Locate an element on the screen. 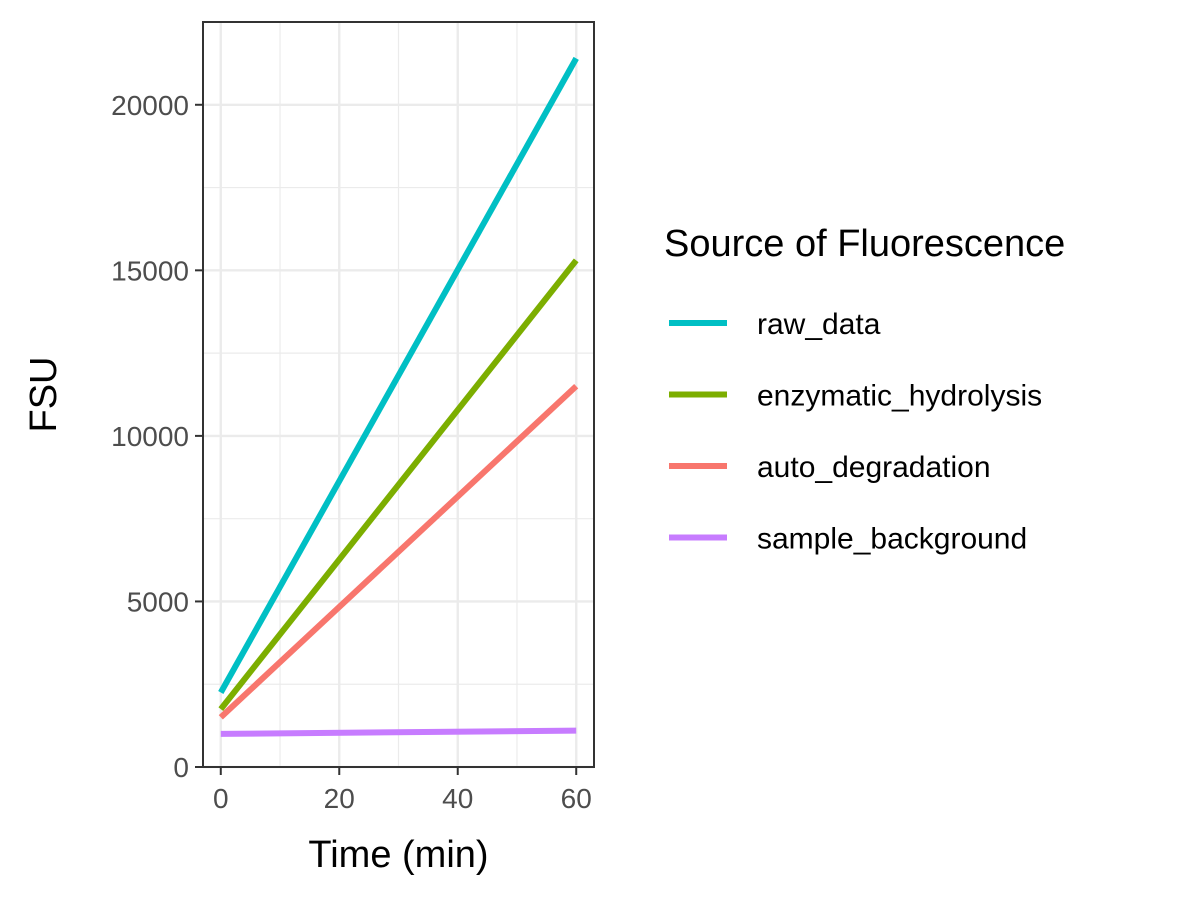 The height and width of the screenshot is (900, 1200). series-line-auto-degradation is located at coordinates (398, 552).